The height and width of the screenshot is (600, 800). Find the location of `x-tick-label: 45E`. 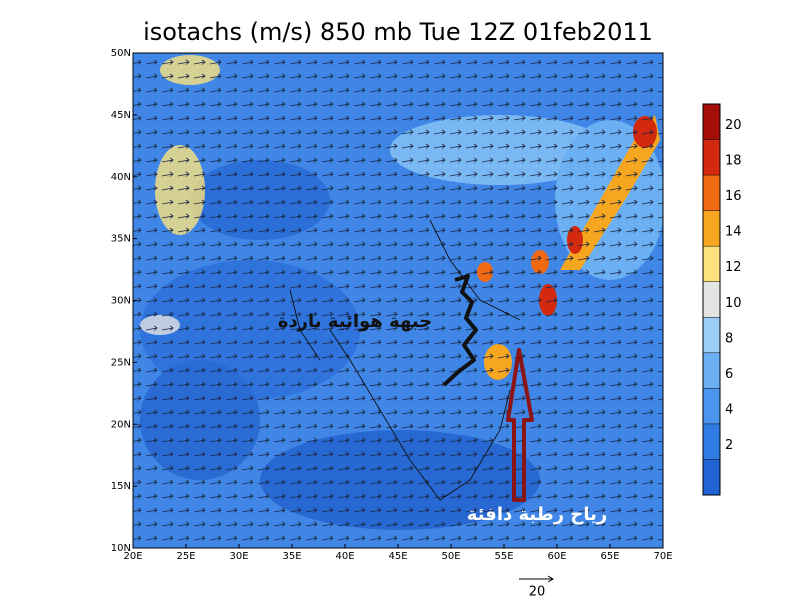

x-tick-label: 45E is located at coordinates (397, 556).